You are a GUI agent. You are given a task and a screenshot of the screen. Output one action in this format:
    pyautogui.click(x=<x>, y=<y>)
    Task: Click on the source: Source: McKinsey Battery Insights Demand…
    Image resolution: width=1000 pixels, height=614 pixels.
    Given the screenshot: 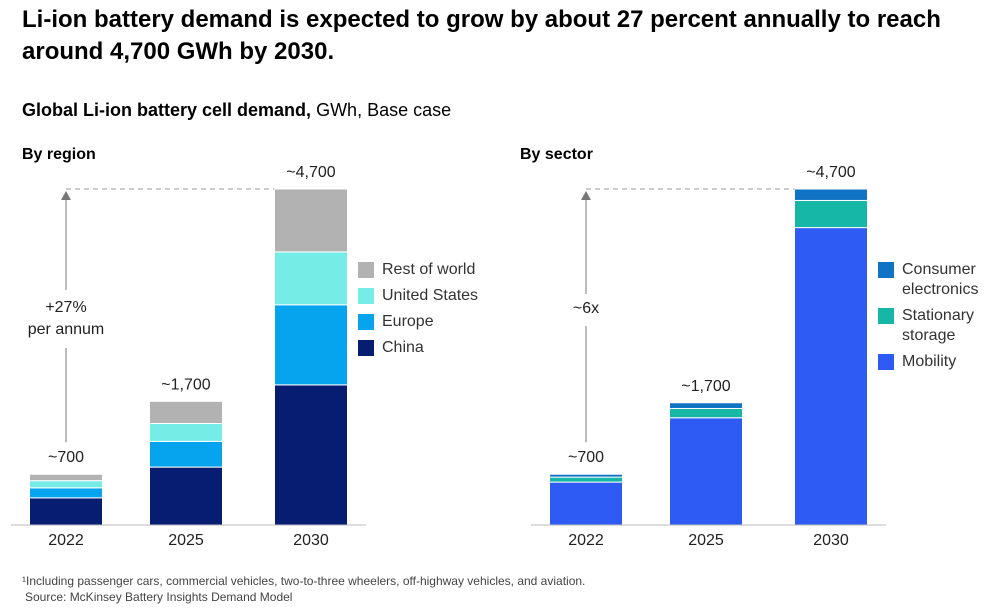 What is the action you would take?
    pyautogui.click(x=159, y=597)
    